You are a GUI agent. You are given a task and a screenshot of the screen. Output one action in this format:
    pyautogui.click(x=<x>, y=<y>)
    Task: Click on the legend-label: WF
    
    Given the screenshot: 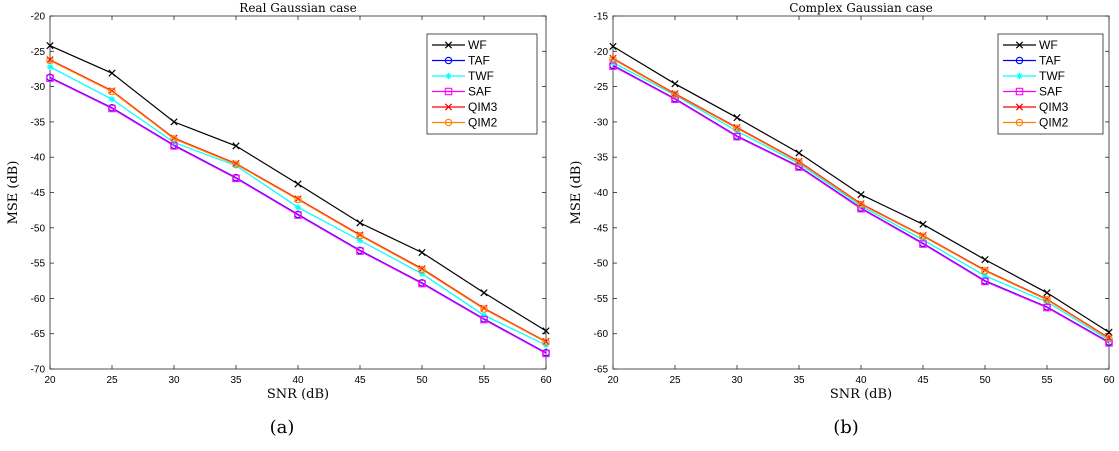 What is the action you would take?
    pyautogui.click(x=477, y=45)
    